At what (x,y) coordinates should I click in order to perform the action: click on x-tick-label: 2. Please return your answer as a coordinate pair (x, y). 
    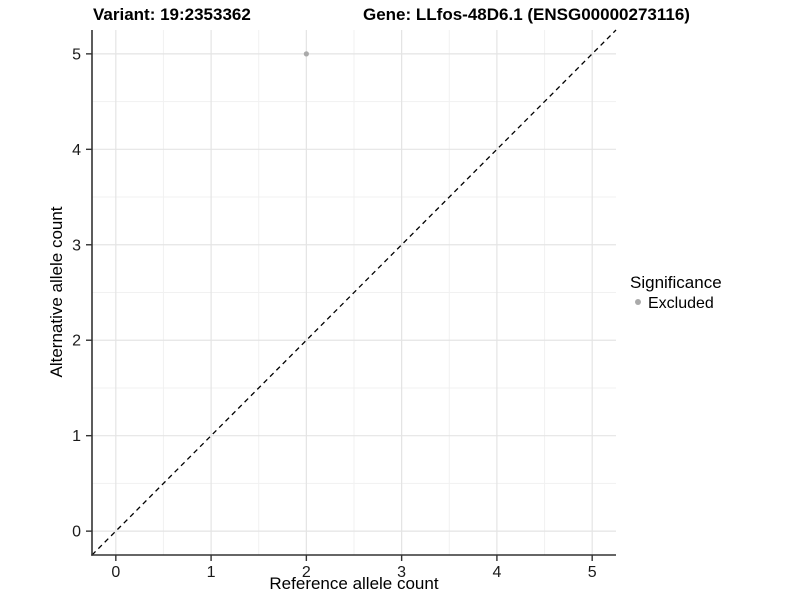
    Looking at the image, I should click on (306, 572).